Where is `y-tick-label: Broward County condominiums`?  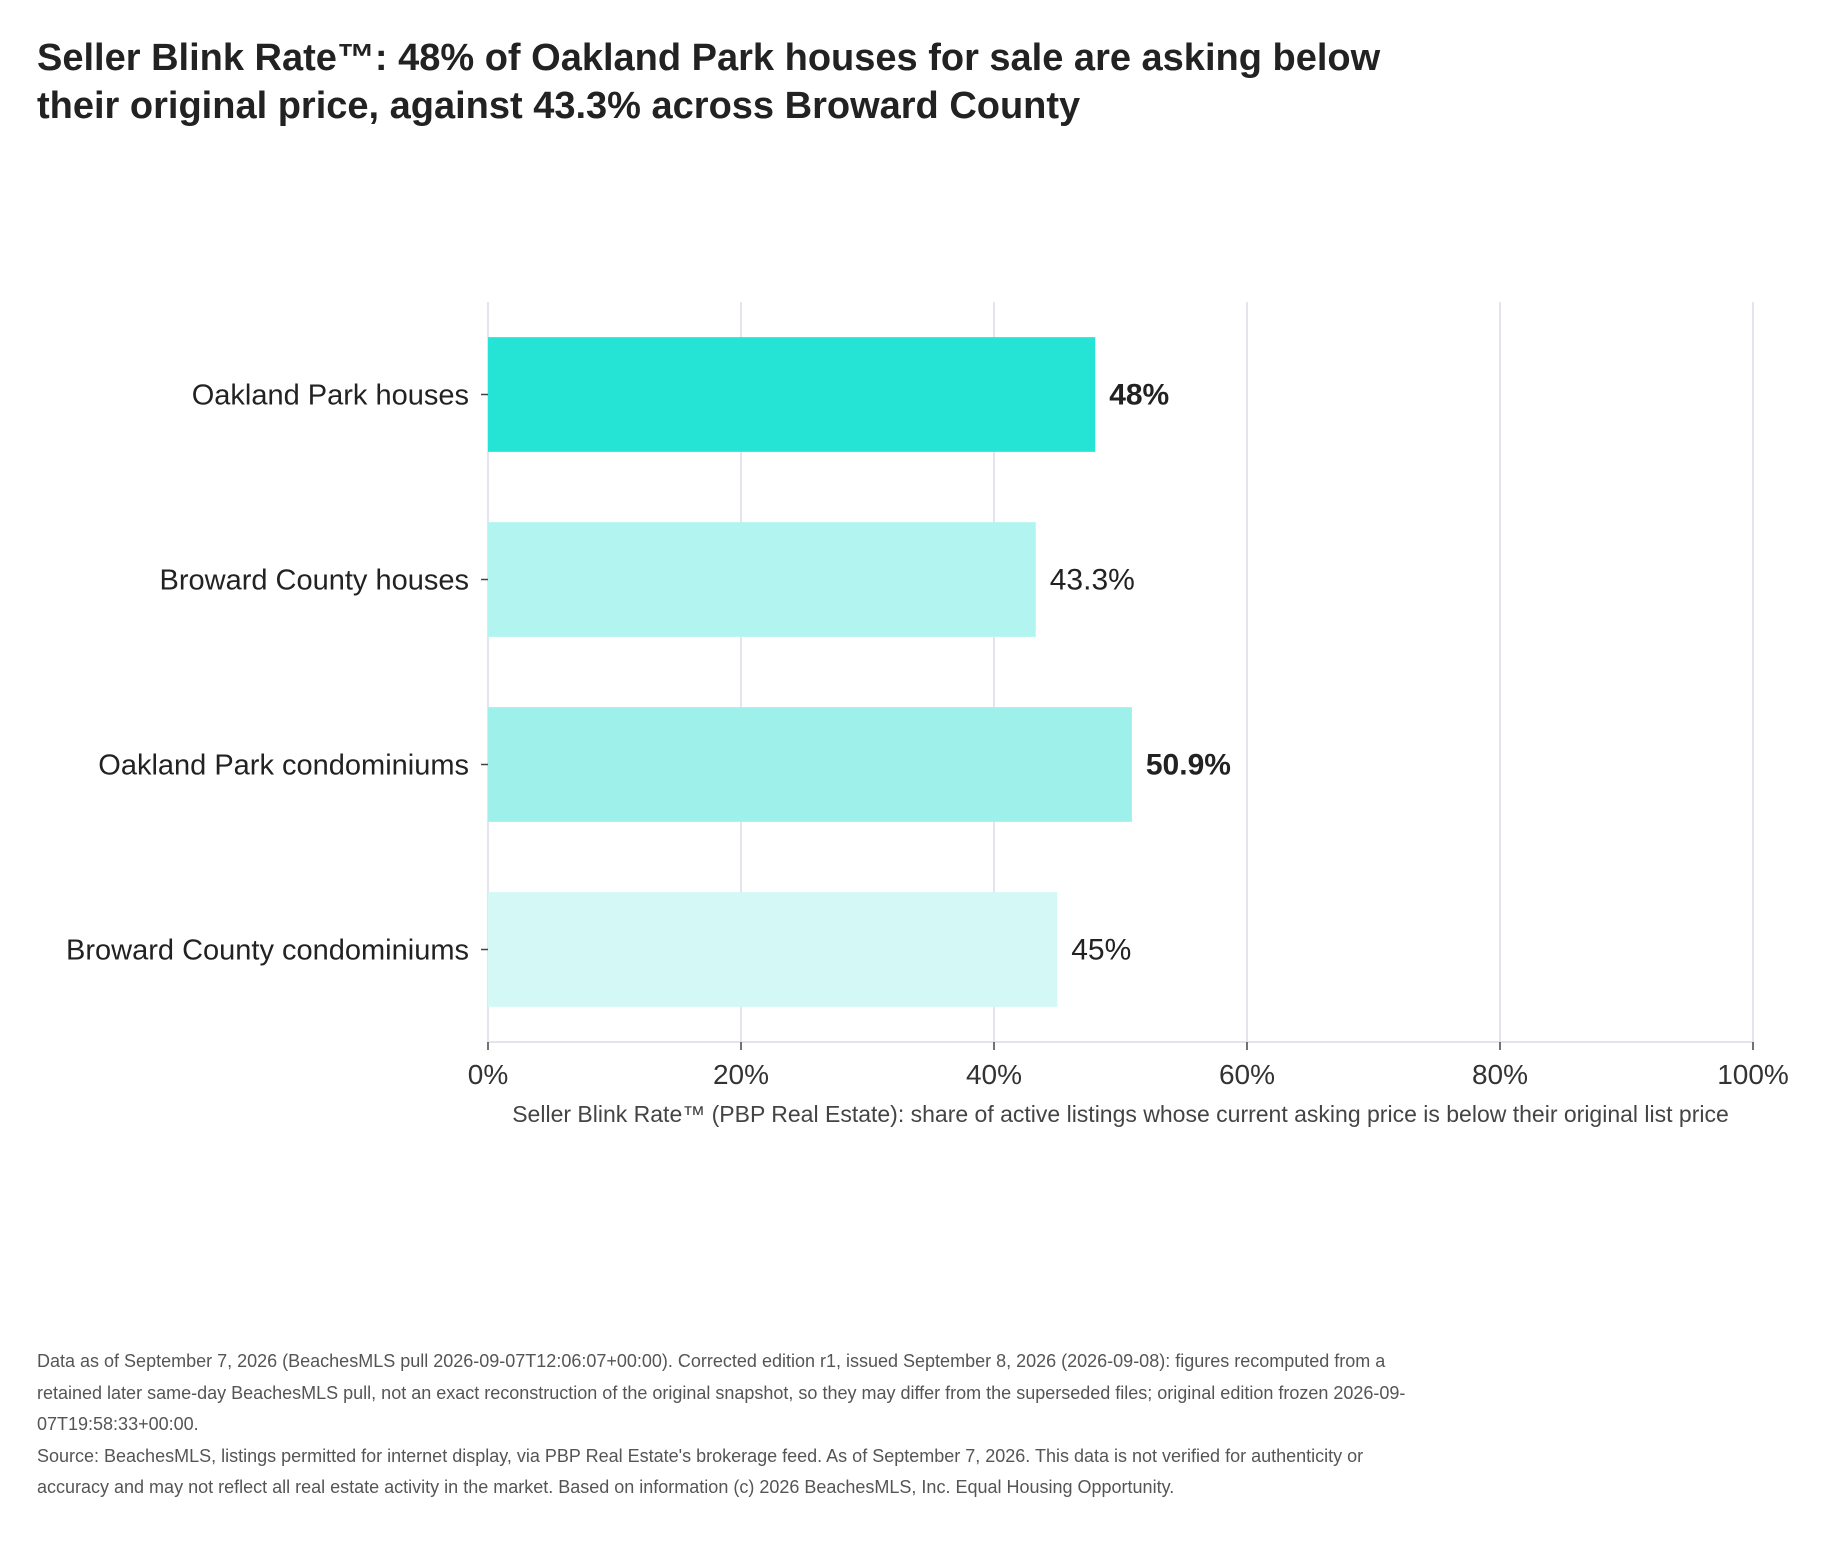
y-tick-label: Broward County condominiums is located at coordinates (267, 951).